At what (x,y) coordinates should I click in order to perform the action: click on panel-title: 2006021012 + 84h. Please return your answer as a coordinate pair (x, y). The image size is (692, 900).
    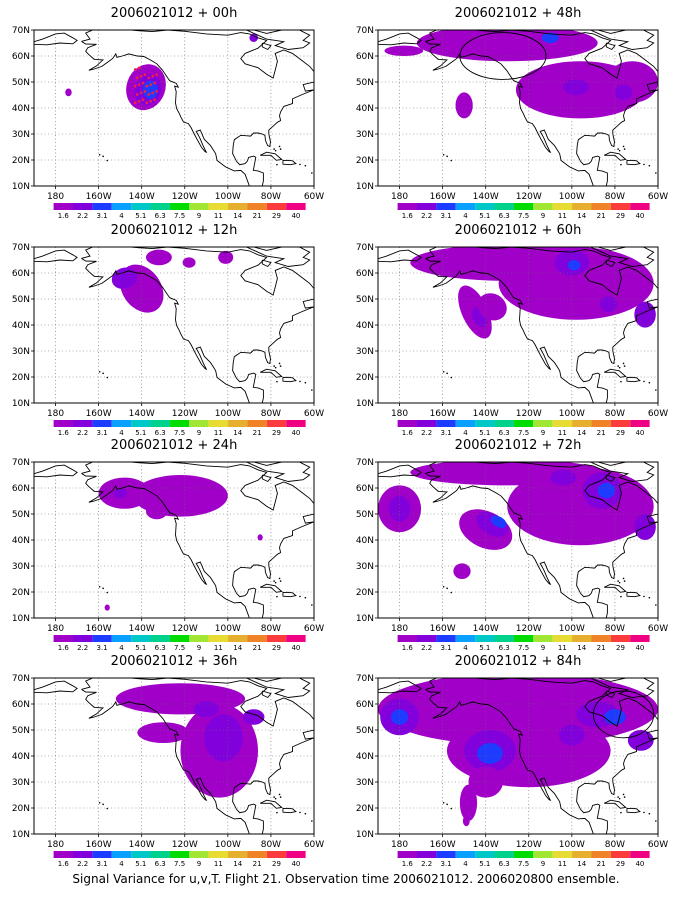
    Looking at the image, I should click on (518, 661).